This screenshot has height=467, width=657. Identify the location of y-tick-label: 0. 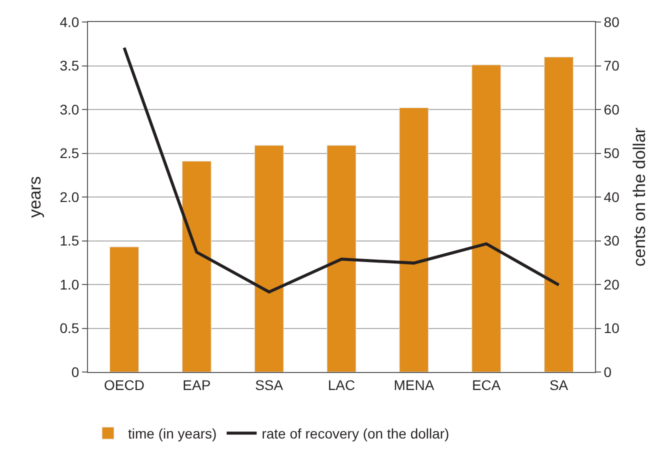
(75, 372).